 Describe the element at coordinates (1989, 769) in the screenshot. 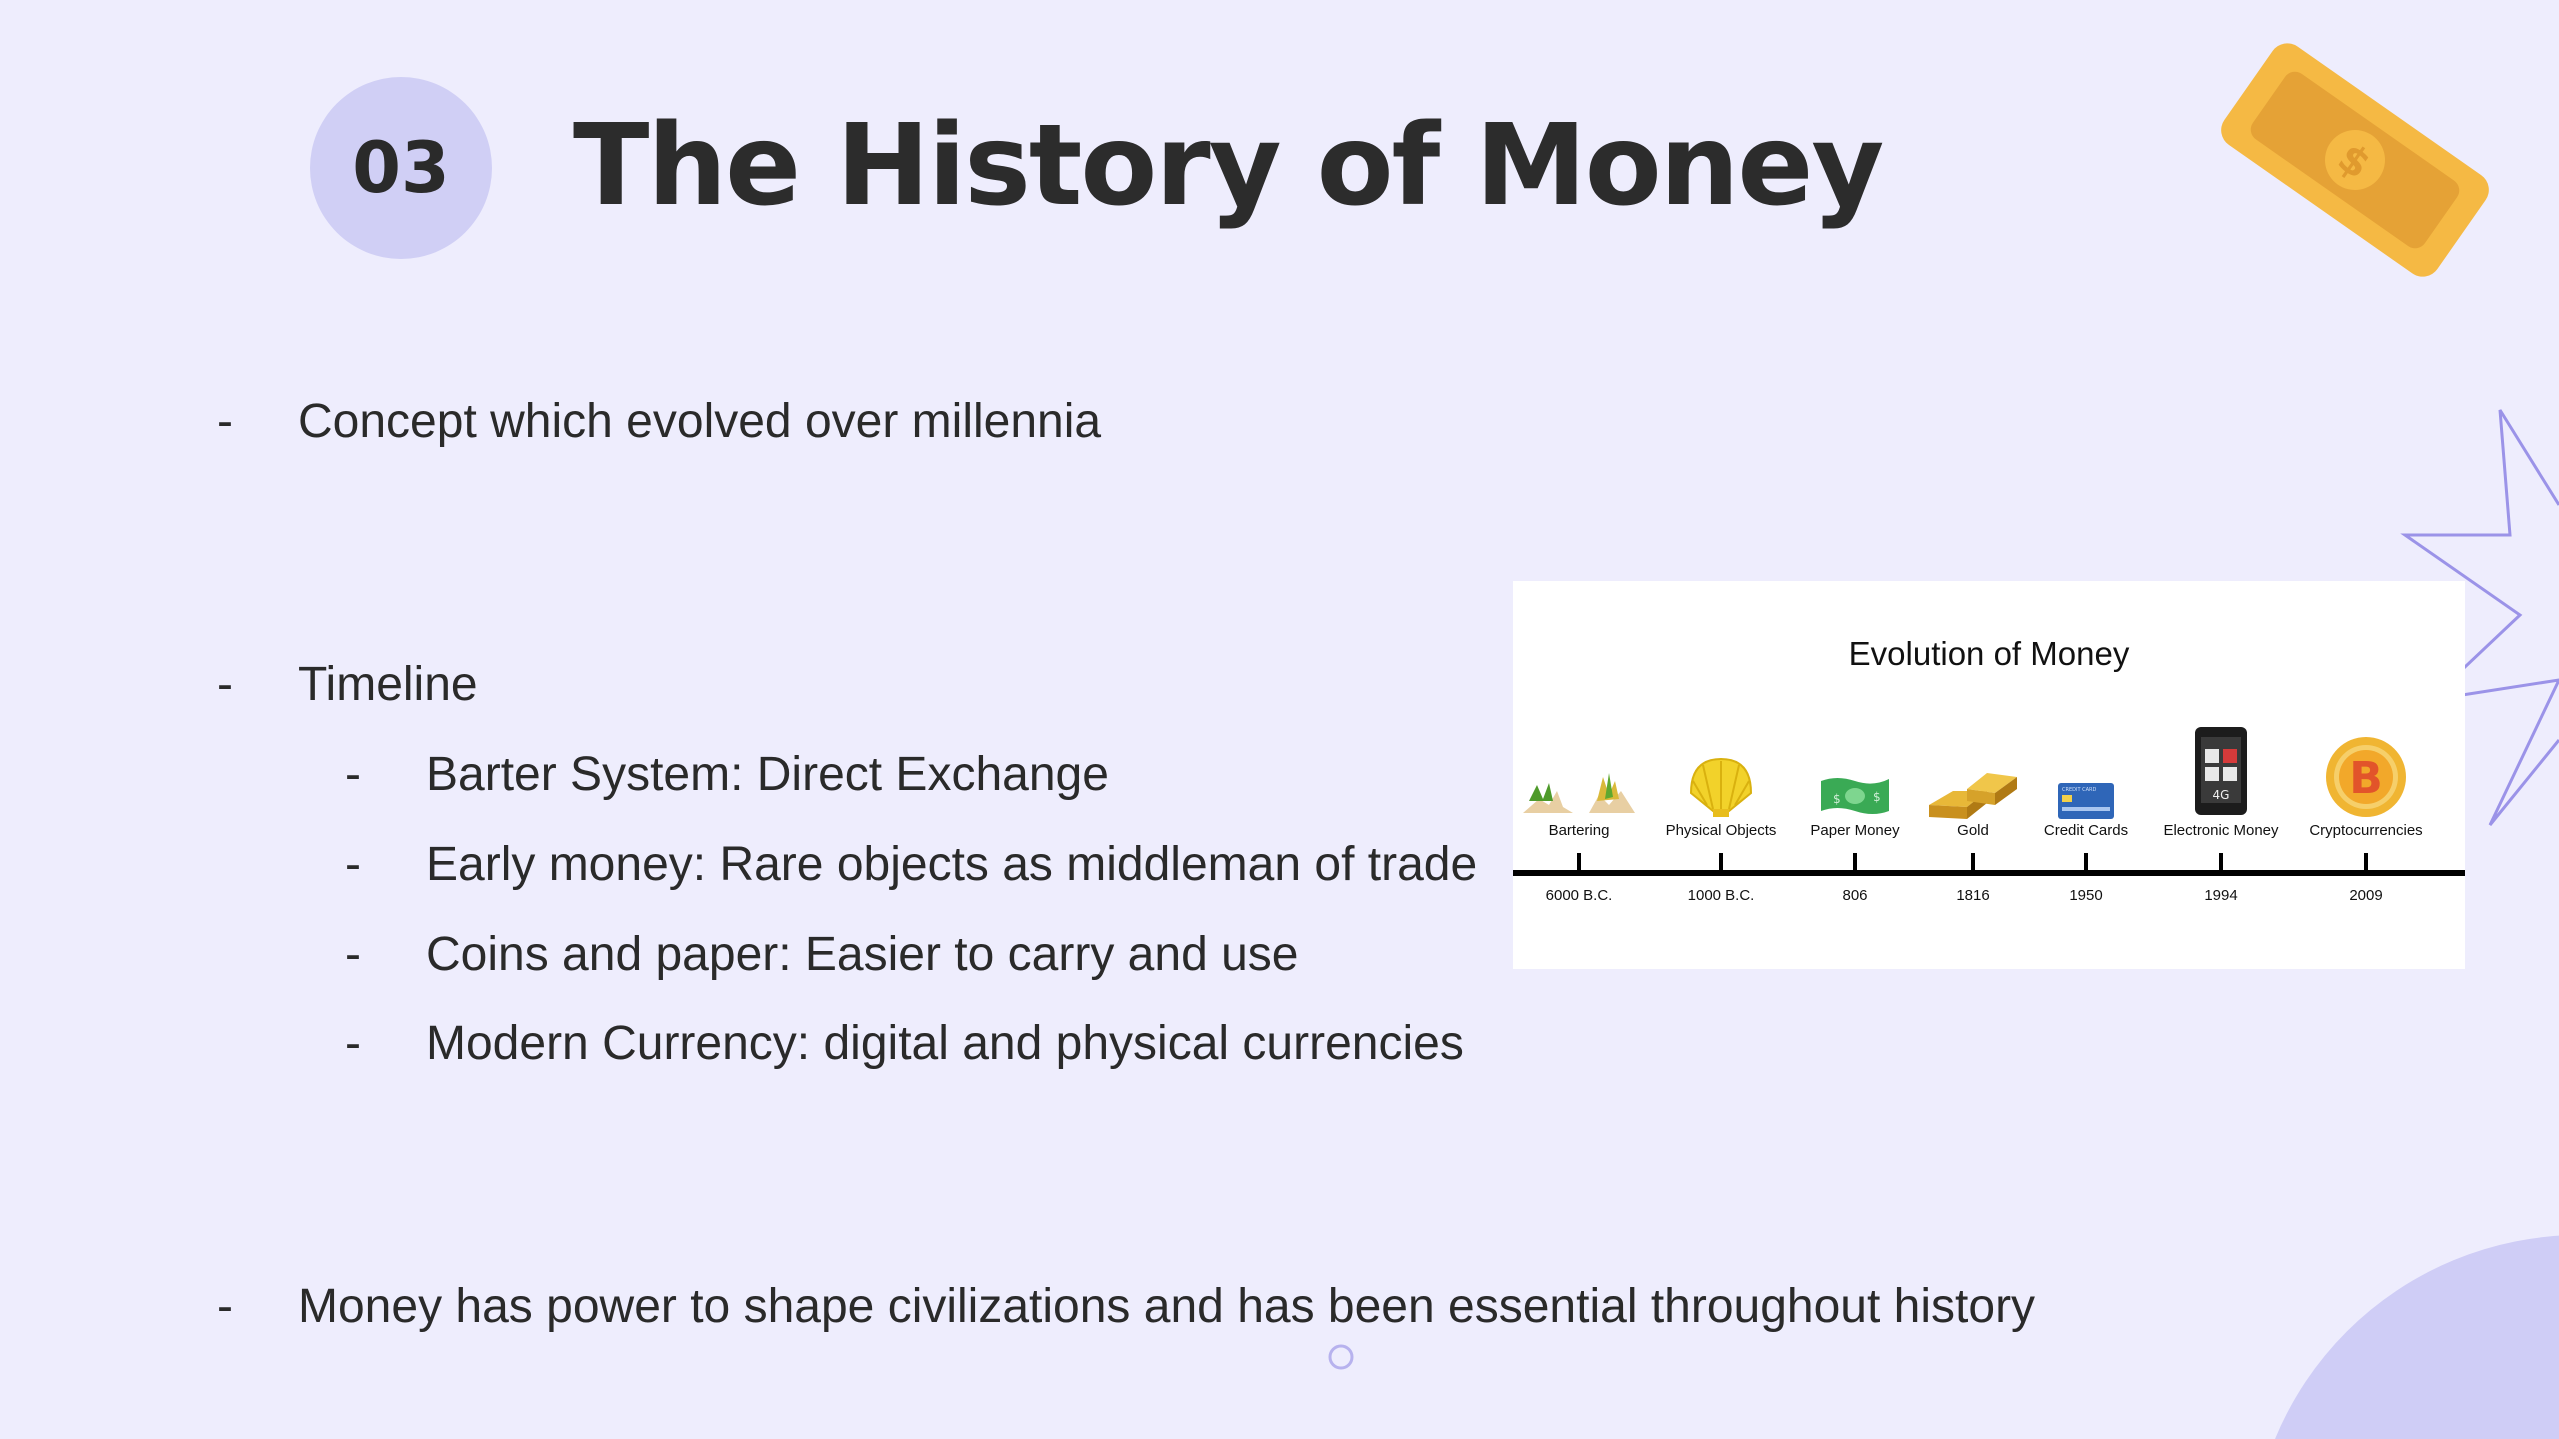

I see `timeline-svg: Evolution of Money $ $` at that location.